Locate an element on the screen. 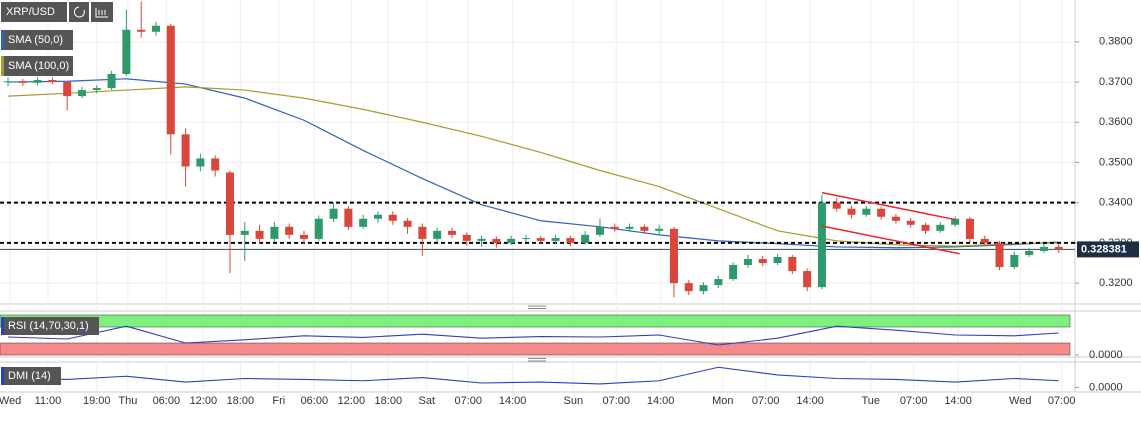 The image size is (1141, 425). y-tick-label: 0.3400 is located at coordinates (1116, 203).